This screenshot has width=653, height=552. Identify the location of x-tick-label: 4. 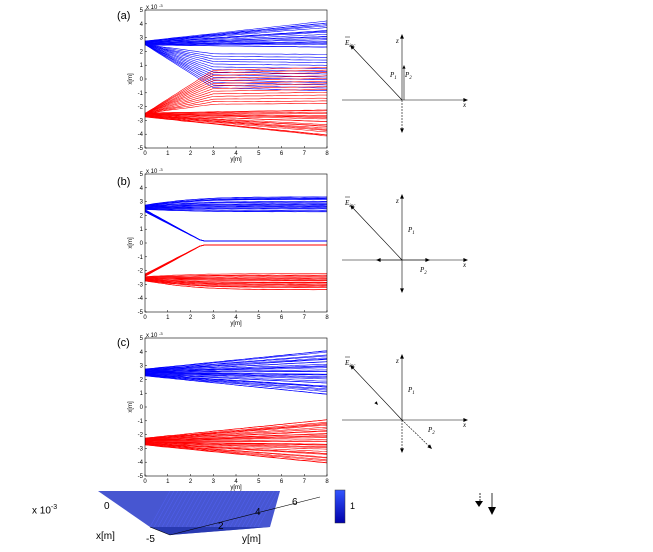
(236, 482).